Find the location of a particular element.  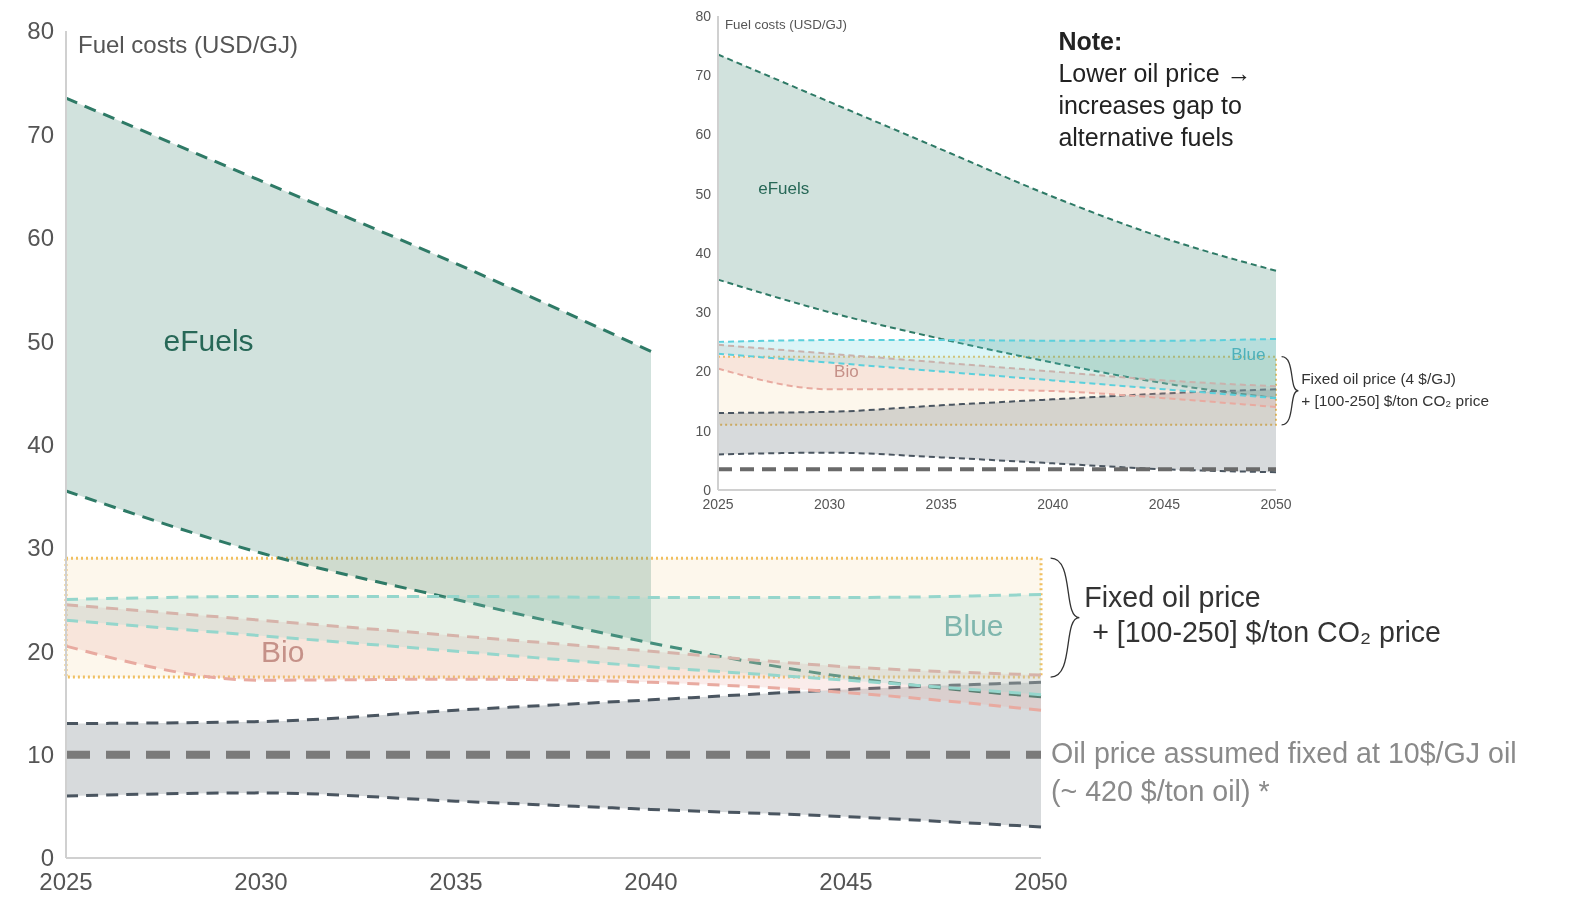

x-tick-label: 2025 is located at coordinates (718, 503).